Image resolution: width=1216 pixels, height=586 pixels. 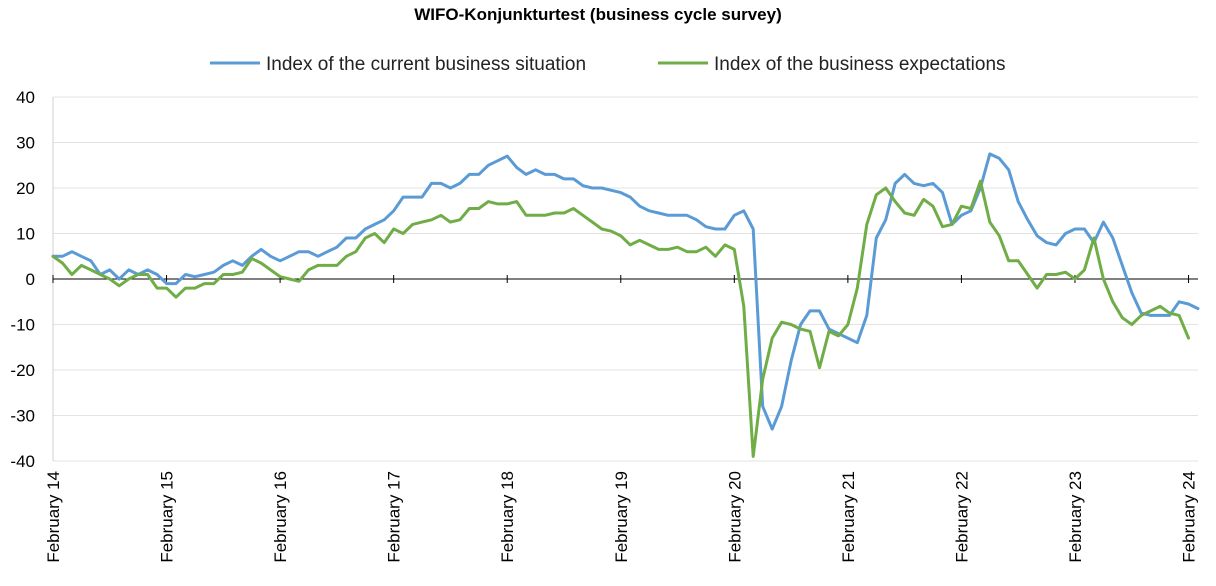 What do you see at coordinates (22, 325) in the screenshot?
I see `y-tick-label: -10` at bounding box center [22, 325].